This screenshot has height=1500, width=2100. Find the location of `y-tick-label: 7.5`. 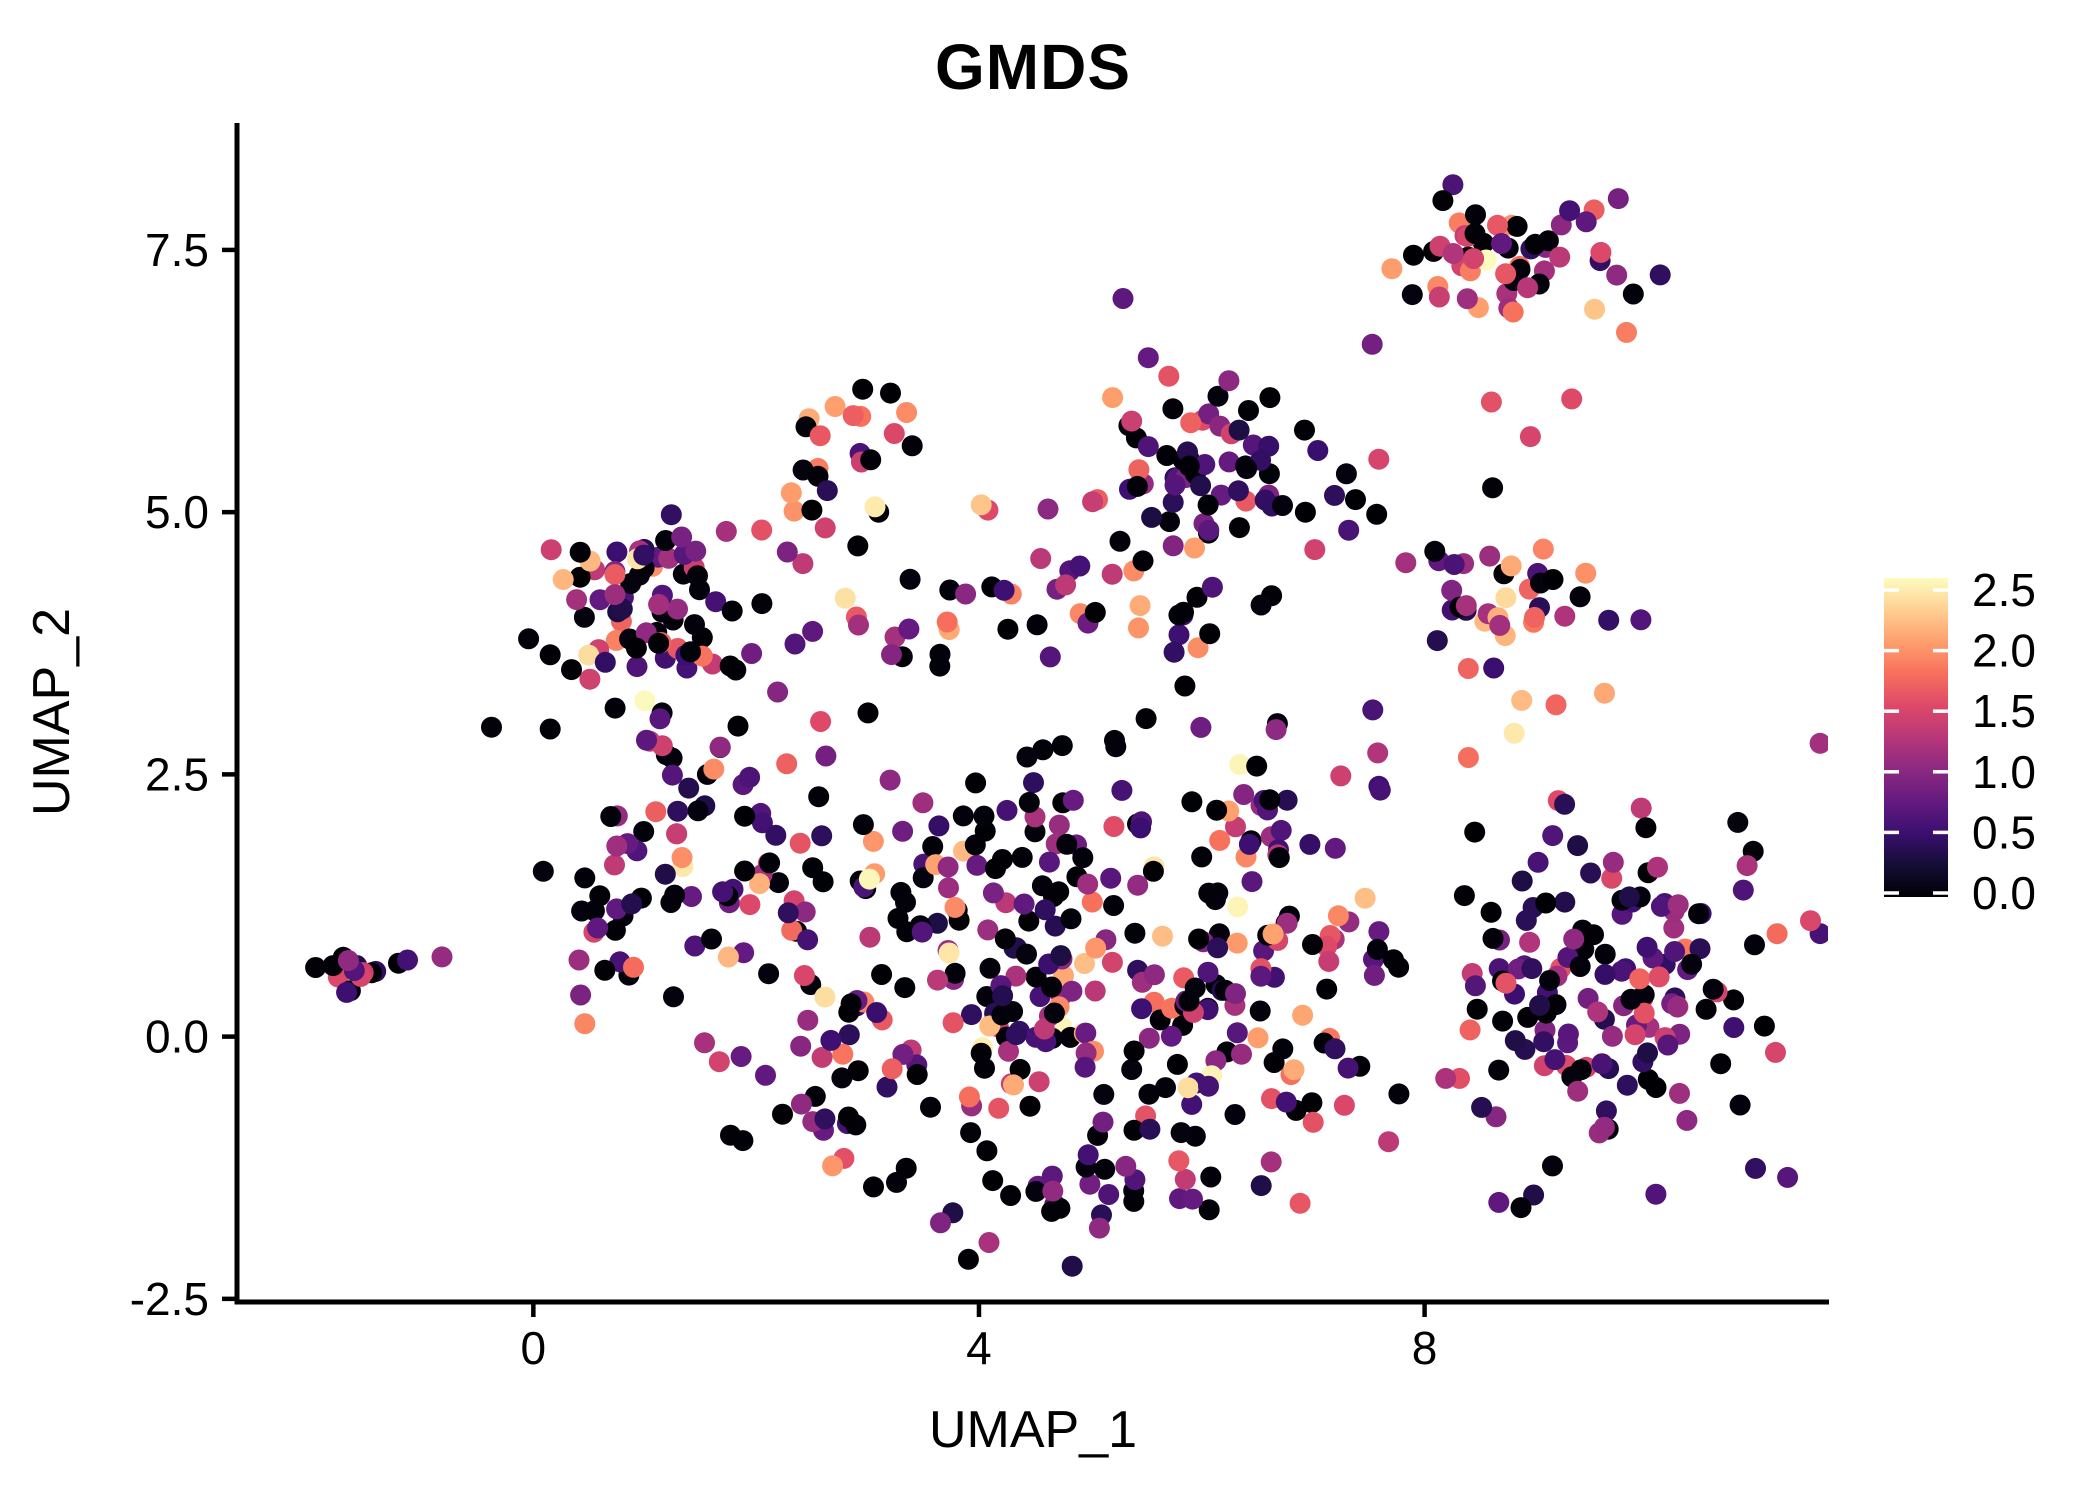

y-tick-label: 7.5 is located at coordinates (177, 250).